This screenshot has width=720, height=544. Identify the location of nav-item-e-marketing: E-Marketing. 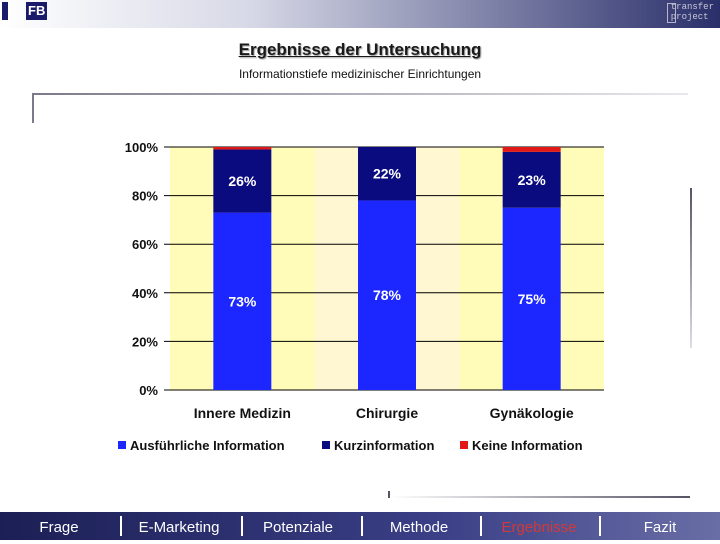
(179, 527).